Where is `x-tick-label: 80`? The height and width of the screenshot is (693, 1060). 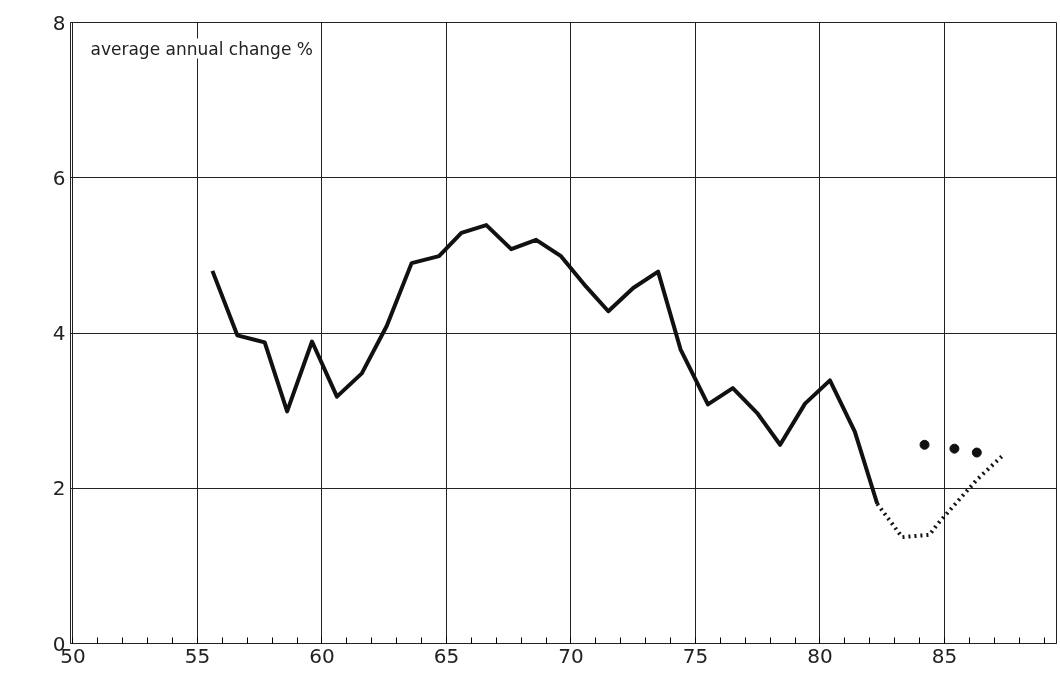
x-tick-label: 80 is located at coordinates (820, 655).